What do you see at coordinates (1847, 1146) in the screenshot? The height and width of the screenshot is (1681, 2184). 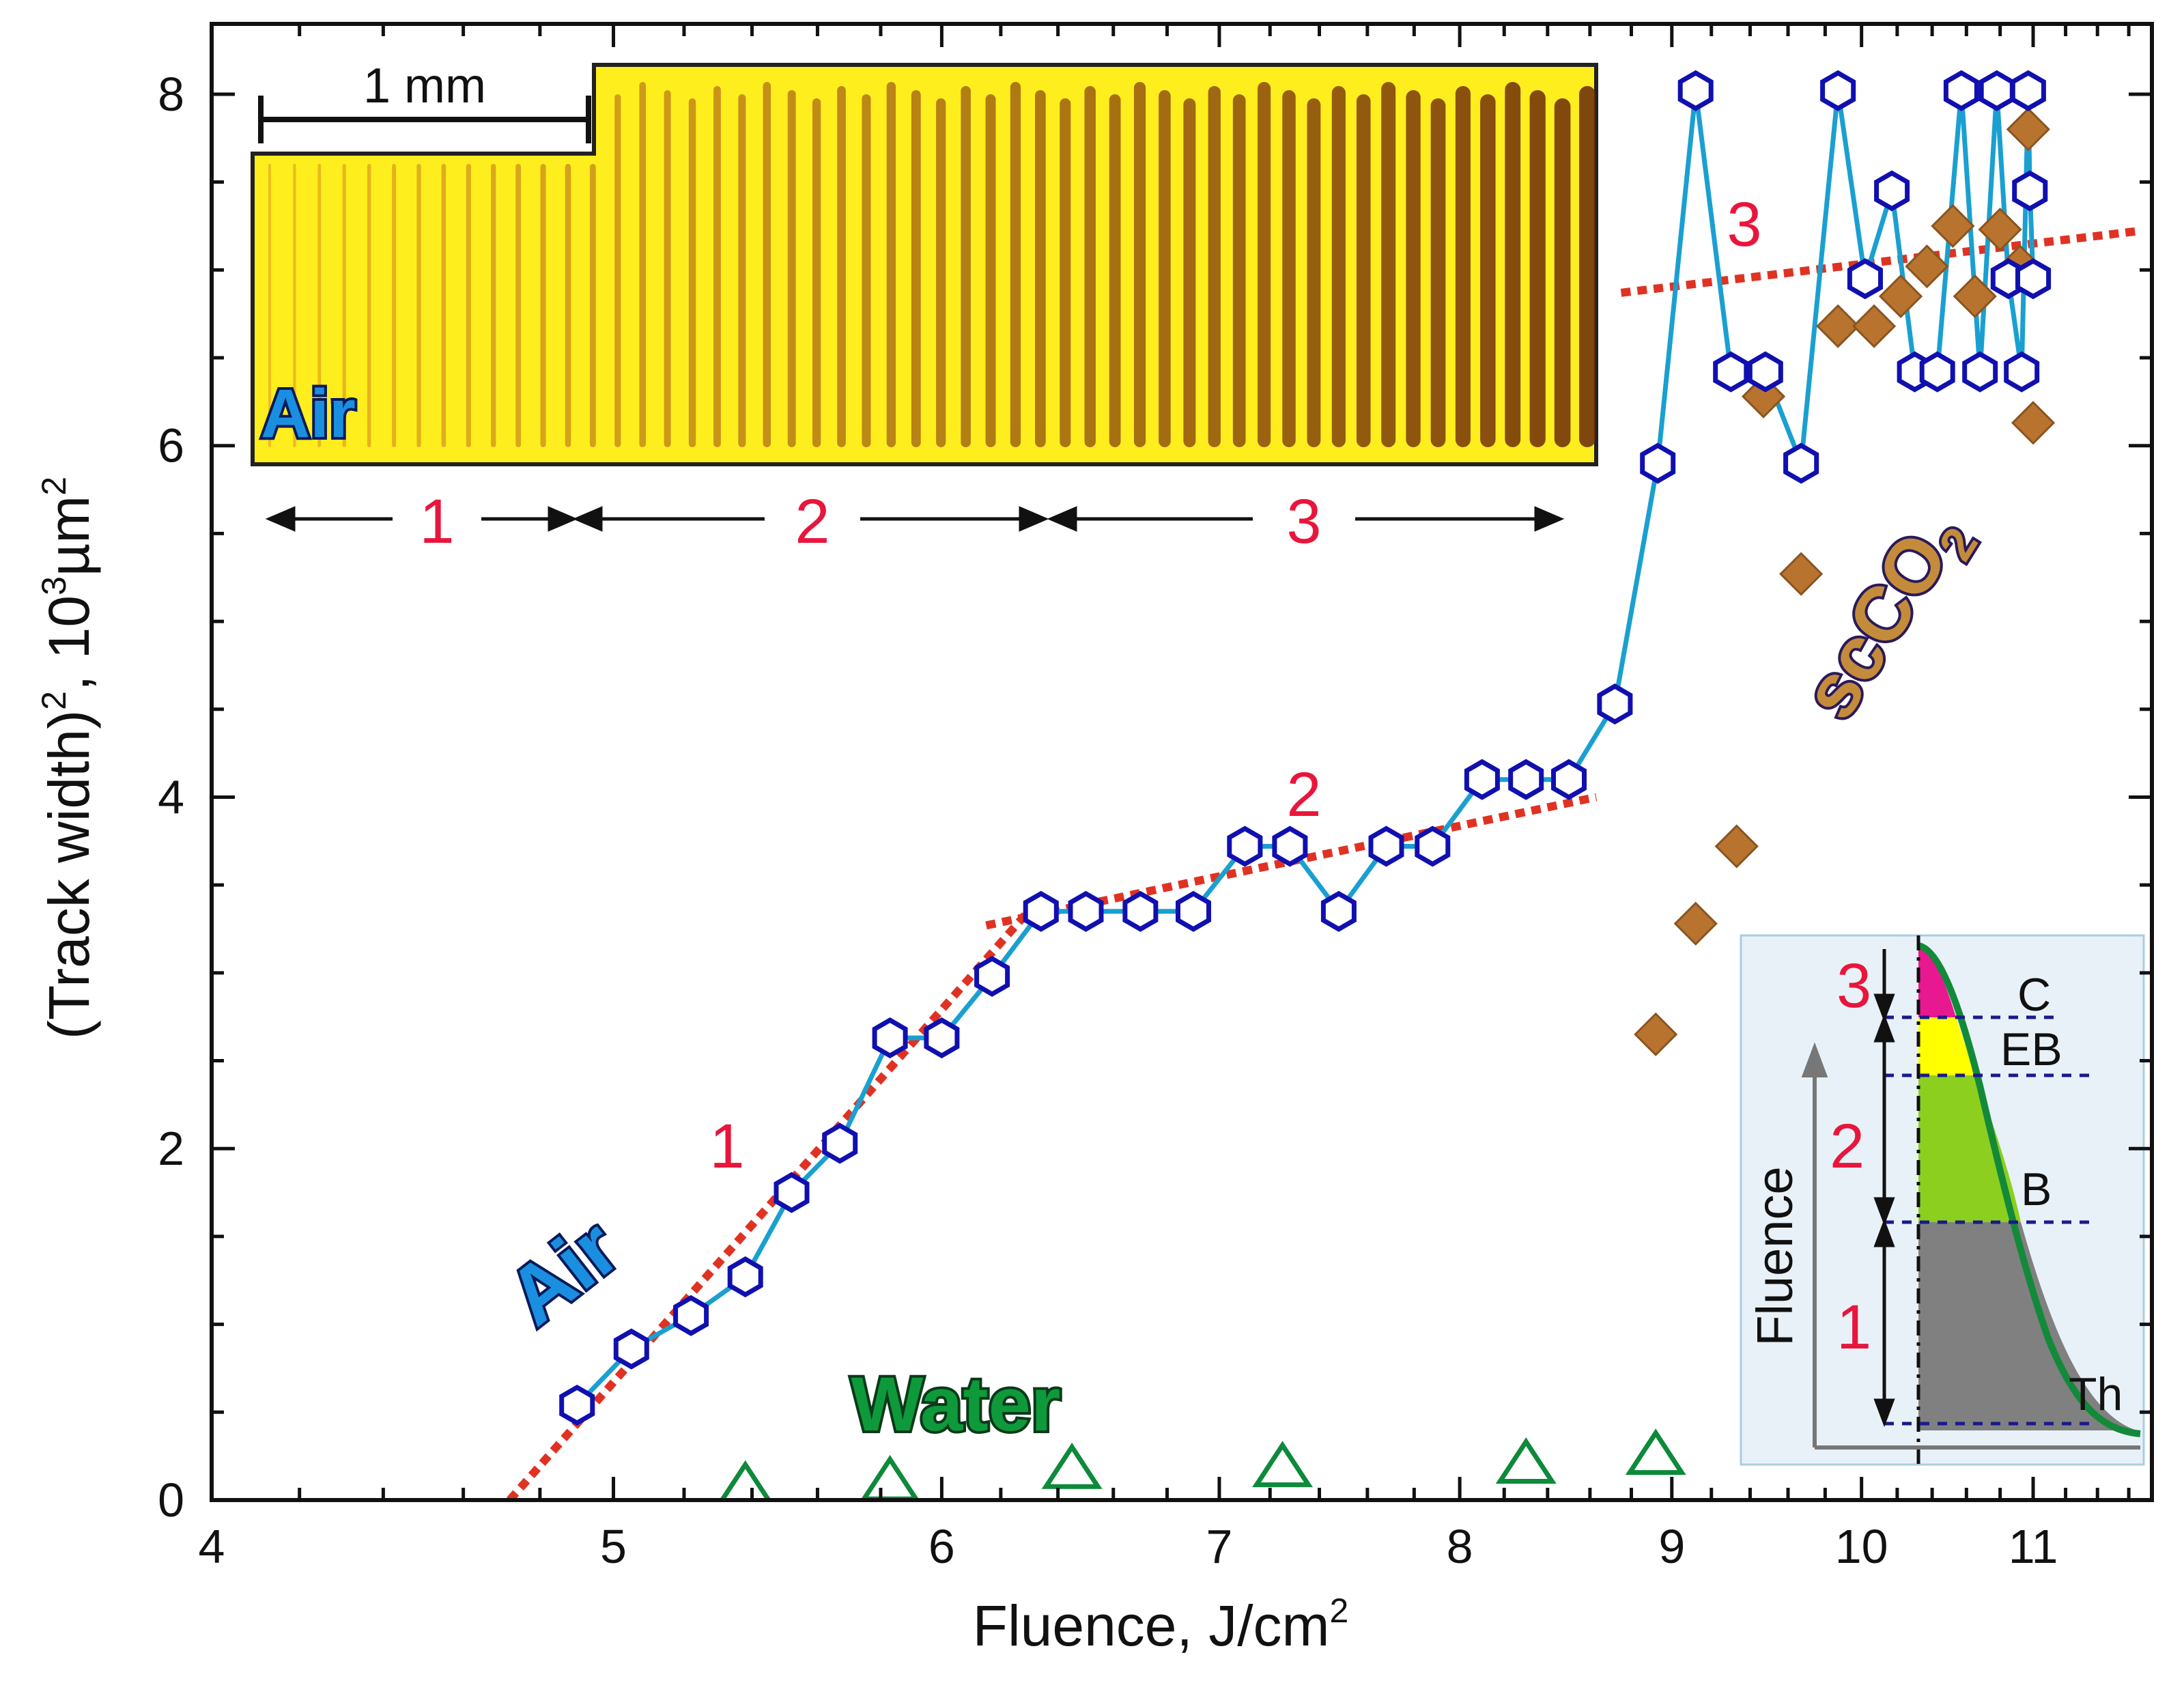 I see `diagram-regime-2: 2` at bounding box center [1847, 1146].